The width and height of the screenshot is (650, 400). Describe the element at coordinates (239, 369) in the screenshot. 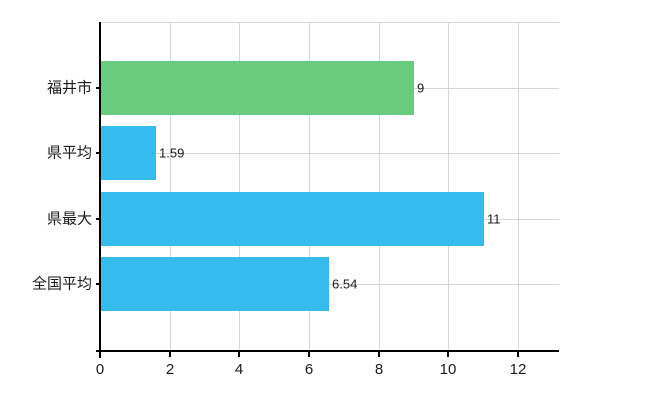

I see `x-tick-label: 4` at that location.